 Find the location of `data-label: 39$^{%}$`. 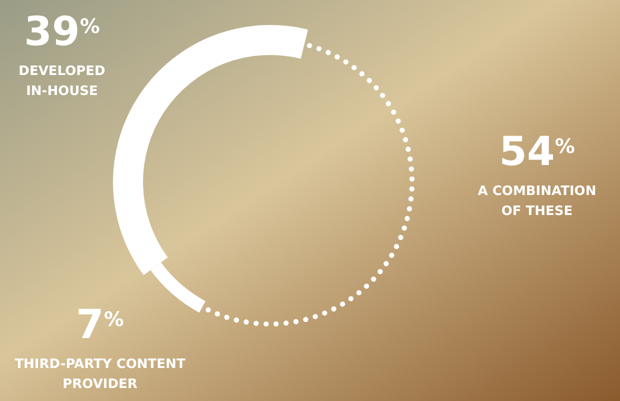

data-label: 39$^{%}$ is located at coordinates (62, 32).